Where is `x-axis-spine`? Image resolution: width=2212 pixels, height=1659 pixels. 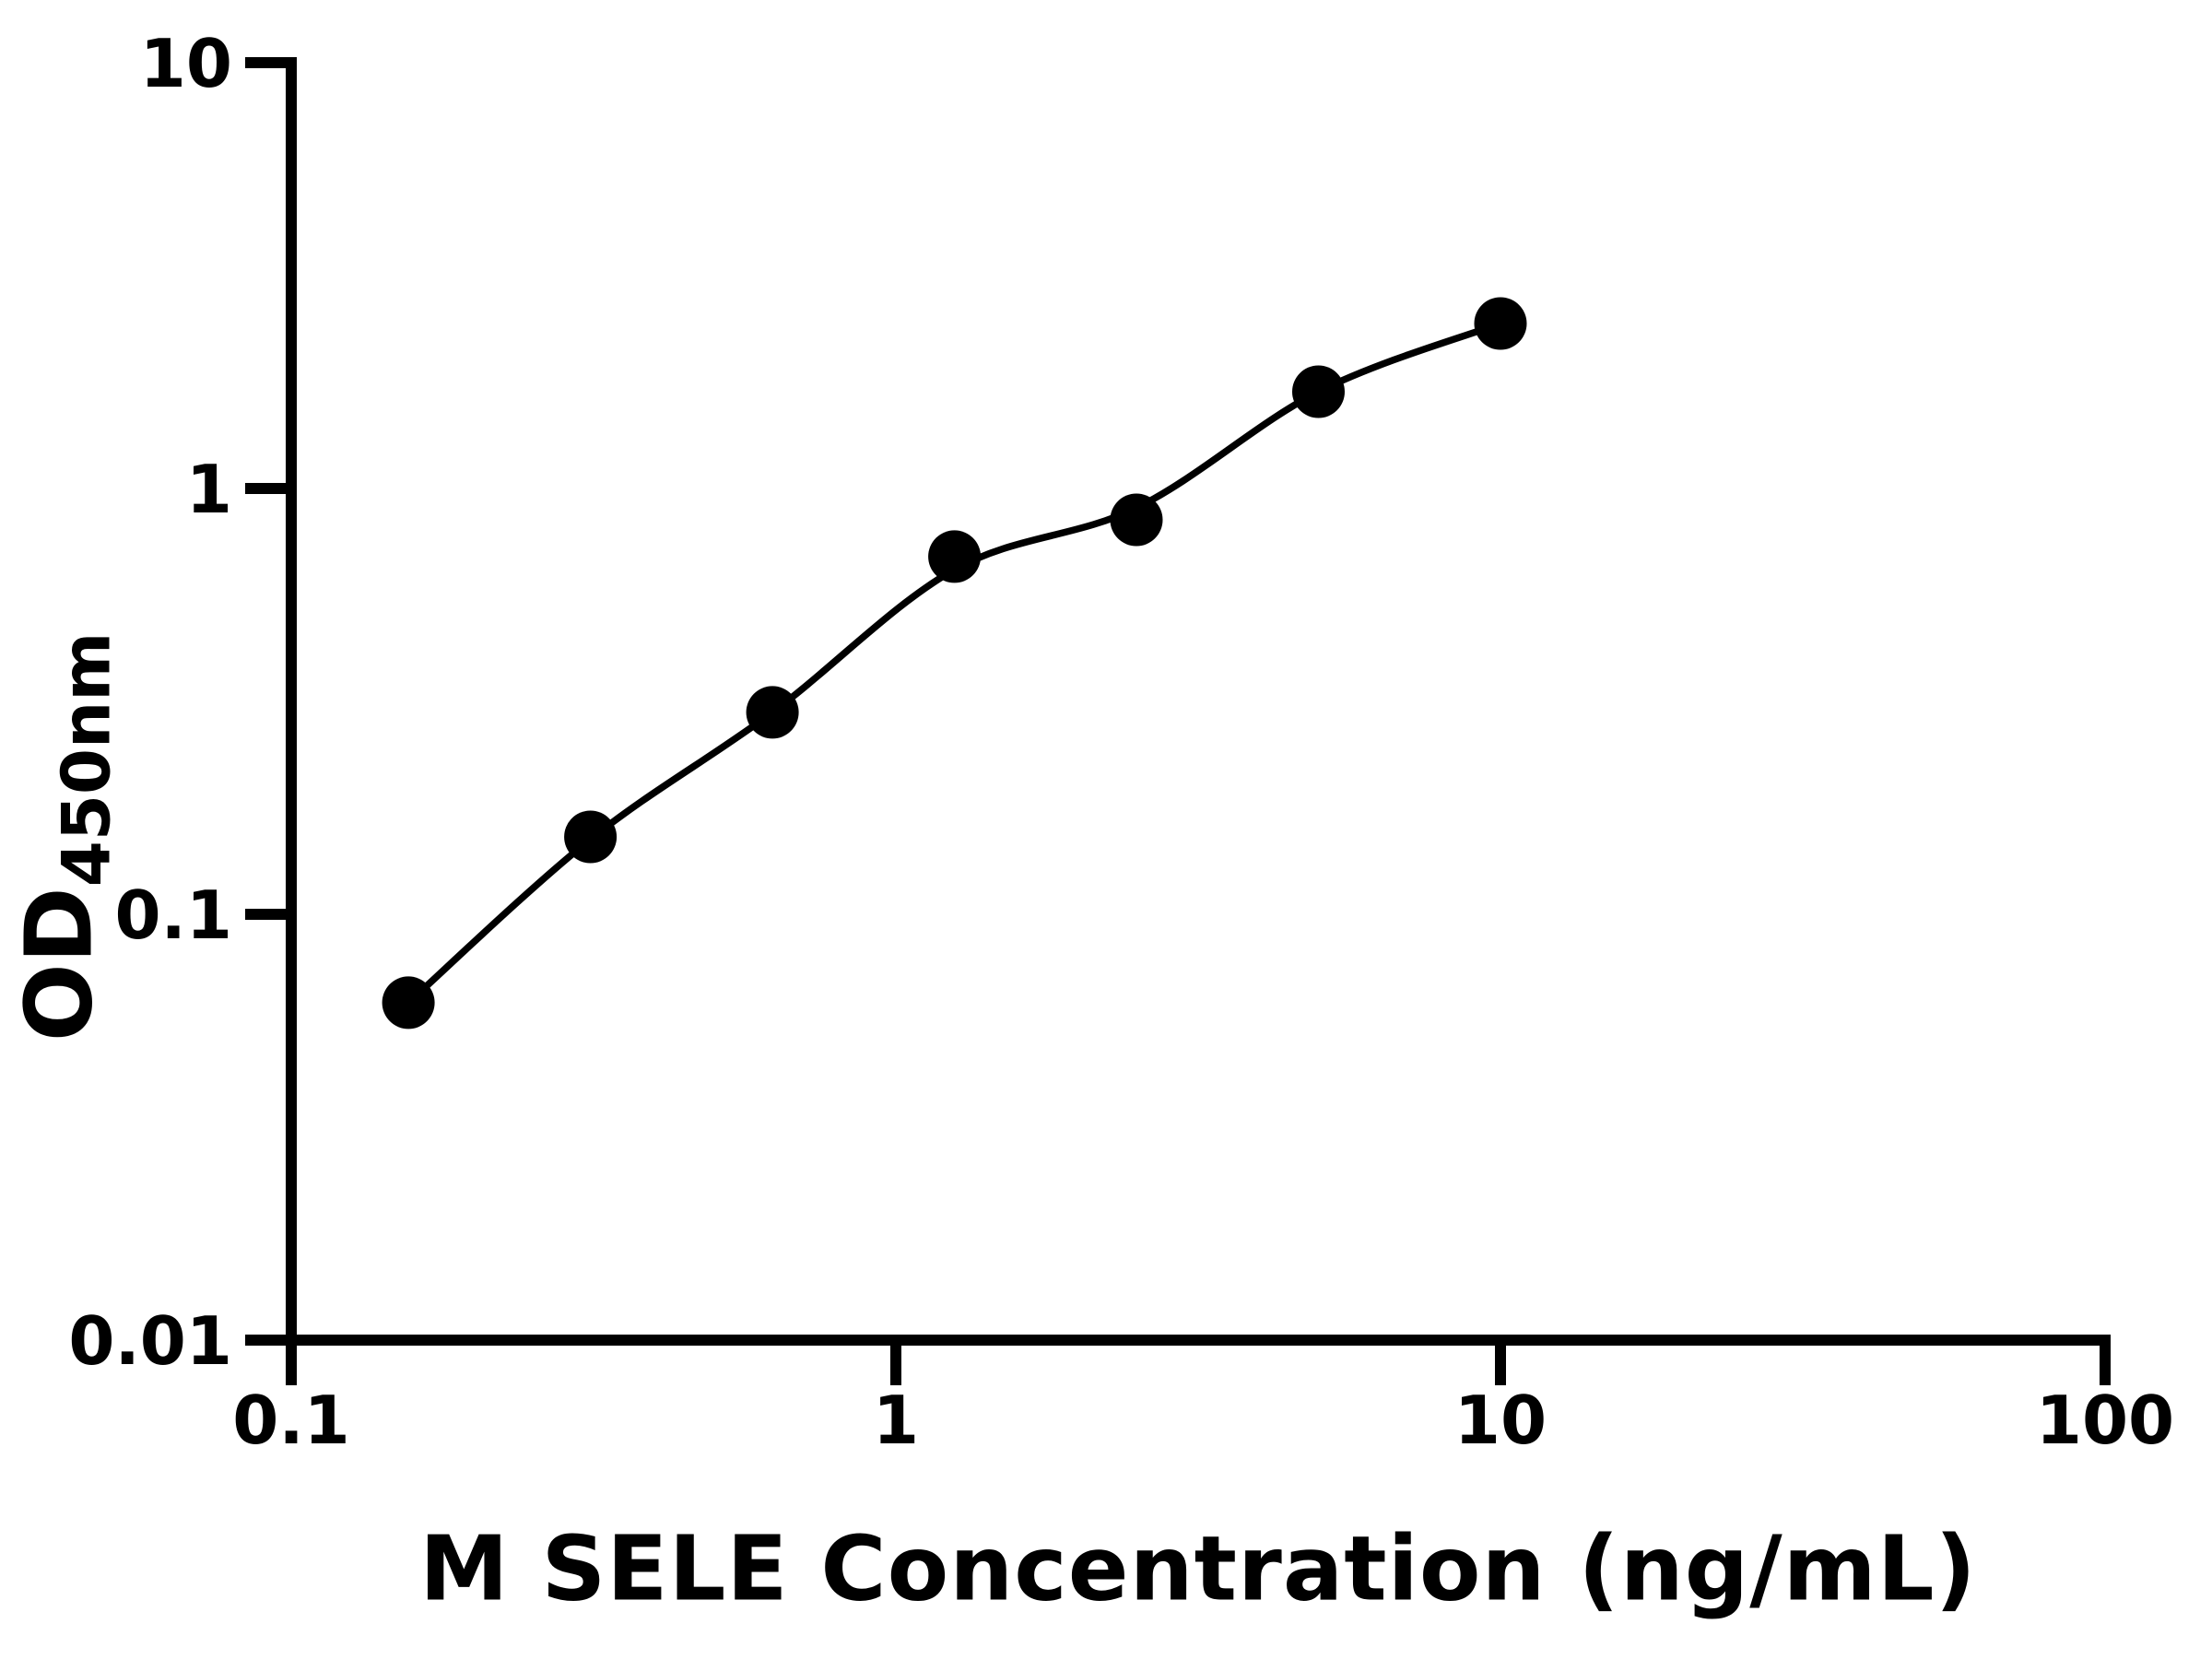
x-axis-spine is located at coordinates (1198, 1340).